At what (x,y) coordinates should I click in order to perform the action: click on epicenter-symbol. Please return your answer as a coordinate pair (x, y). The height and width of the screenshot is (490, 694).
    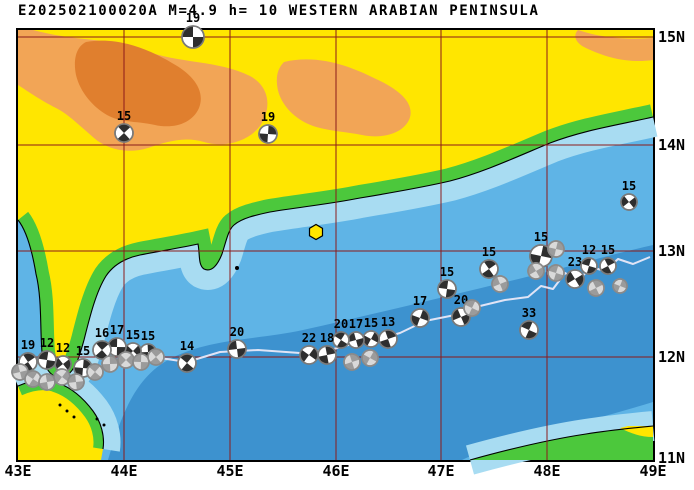
    Looking at the image, I should click on (316, 232).